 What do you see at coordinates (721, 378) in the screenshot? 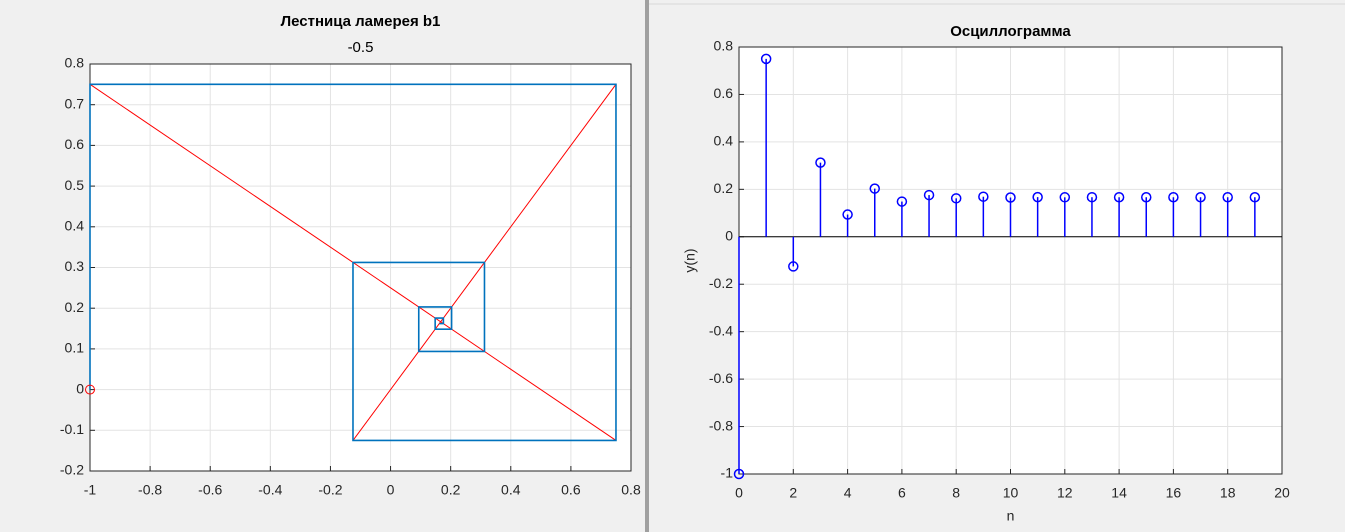
I see `y-tick-label: -0.6` at bounding box center [721, 378].